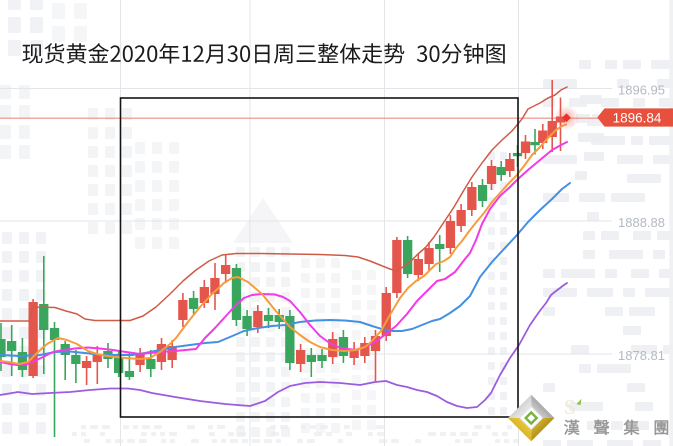 The width and height of the screenshot is (673, 446). Describe the element at coordinates (637, 117) in the screenshot. I see `svg-text: 1896.84` at that location.